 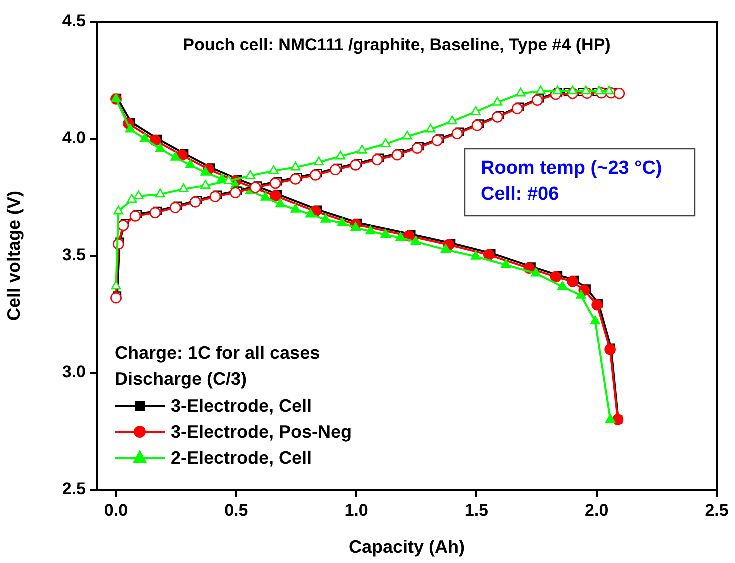 What do you see at coordinates (241, 458) in the screenshot?
I see `legend-label: 2-Electrode, Cell` at bounding box center [241, 458].